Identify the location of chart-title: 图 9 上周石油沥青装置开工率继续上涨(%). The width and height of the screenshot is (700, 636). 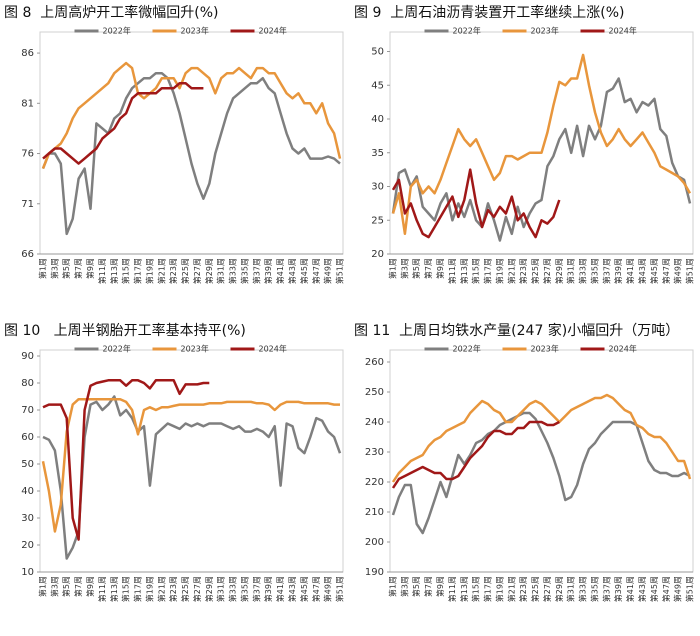
(489, 12).